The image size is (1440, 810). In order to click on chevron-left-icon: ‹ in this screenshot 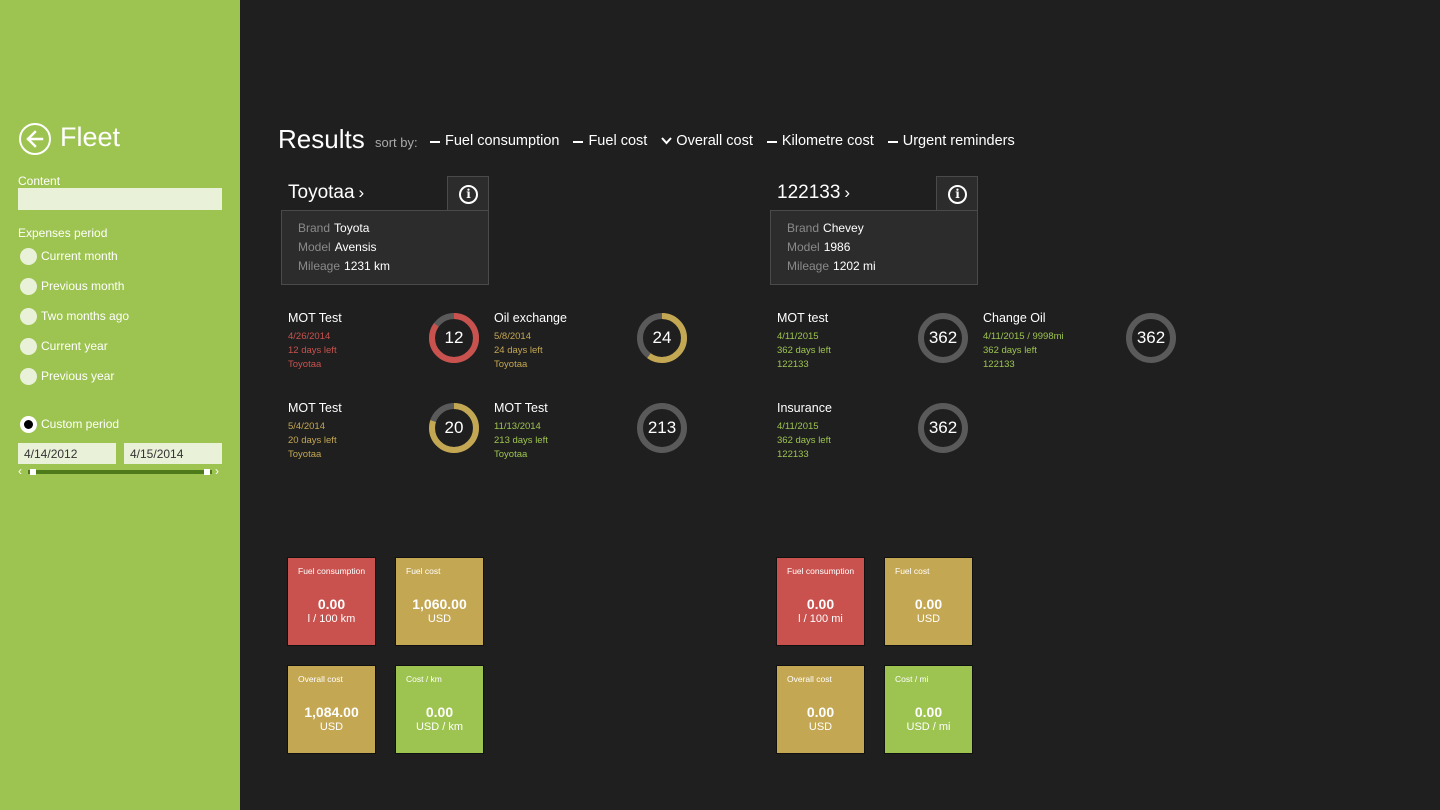, I will do `click(20, 471)`.